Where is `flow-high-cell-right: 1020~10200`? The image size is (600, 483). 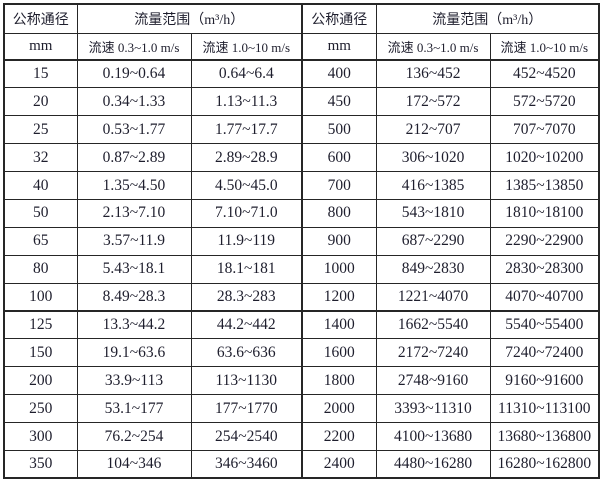
flow-high-cell-right: 1020~10200 is located at coordinates (544, 158).